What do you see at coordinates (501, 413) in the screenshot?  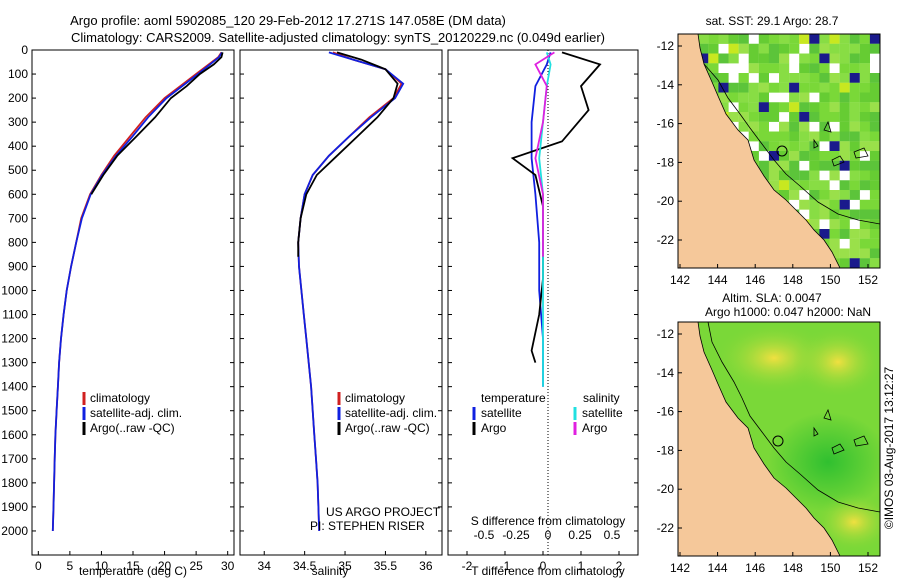 I see `legend-label-t-satellite: satellite` at bounding box center [501, 413].